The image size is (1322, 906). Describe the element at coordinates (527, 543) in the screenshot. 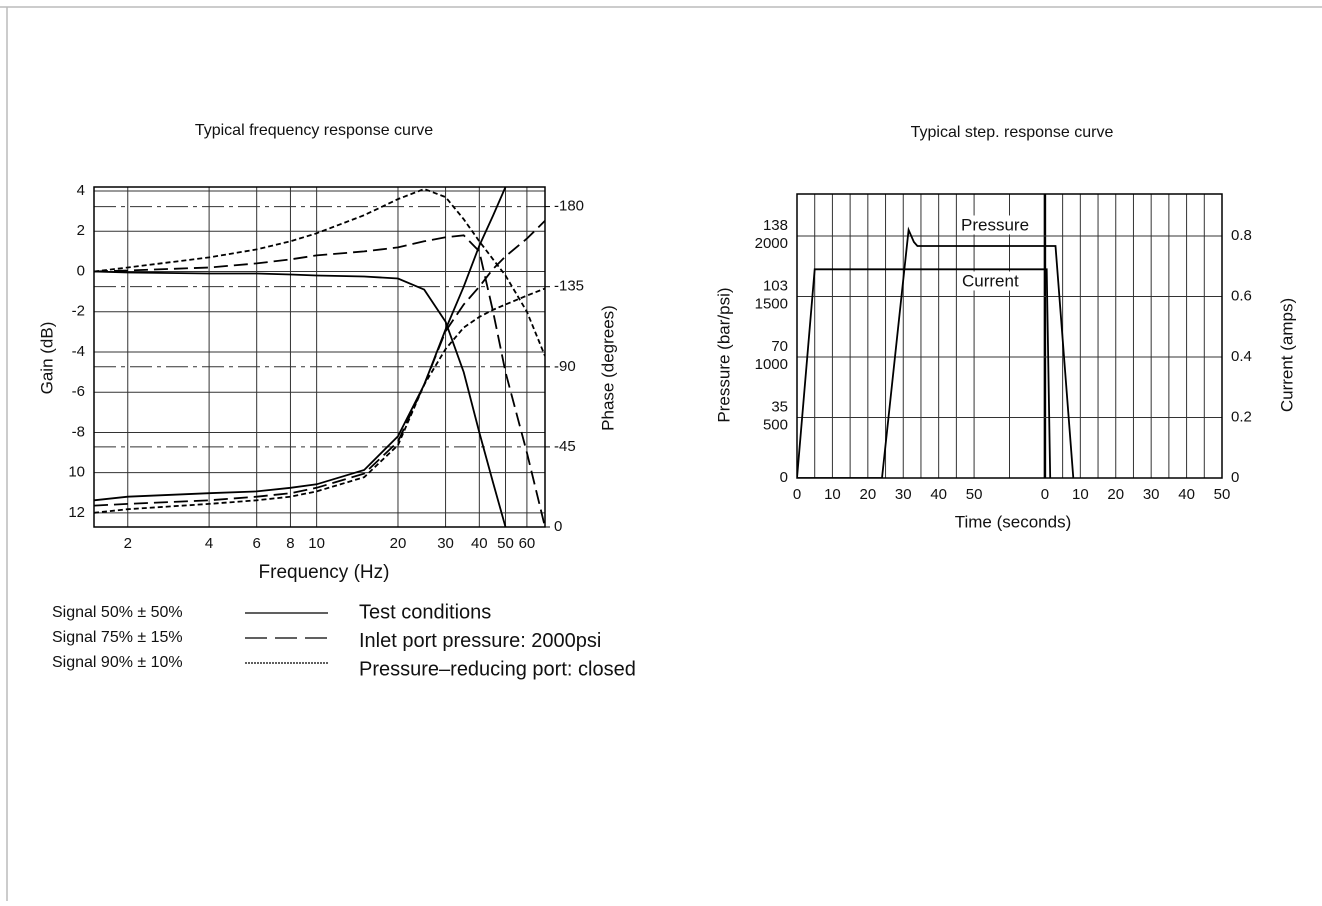

I see `x-tick-label: 60` at that location.